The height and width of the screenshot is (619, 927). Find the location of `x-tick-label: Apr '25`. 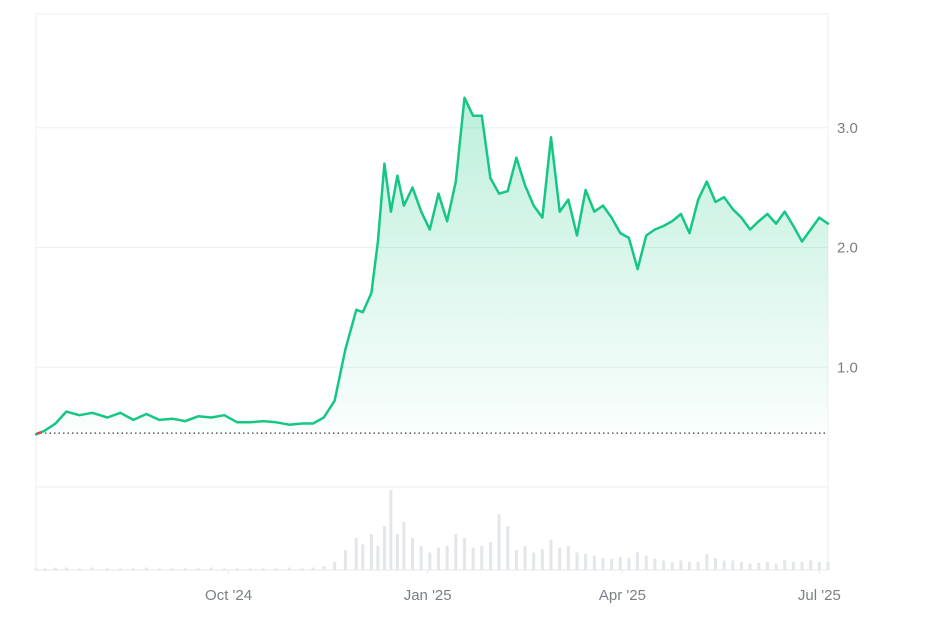

x-tick-label: Apr '25 is located at coordinates (622, 595).